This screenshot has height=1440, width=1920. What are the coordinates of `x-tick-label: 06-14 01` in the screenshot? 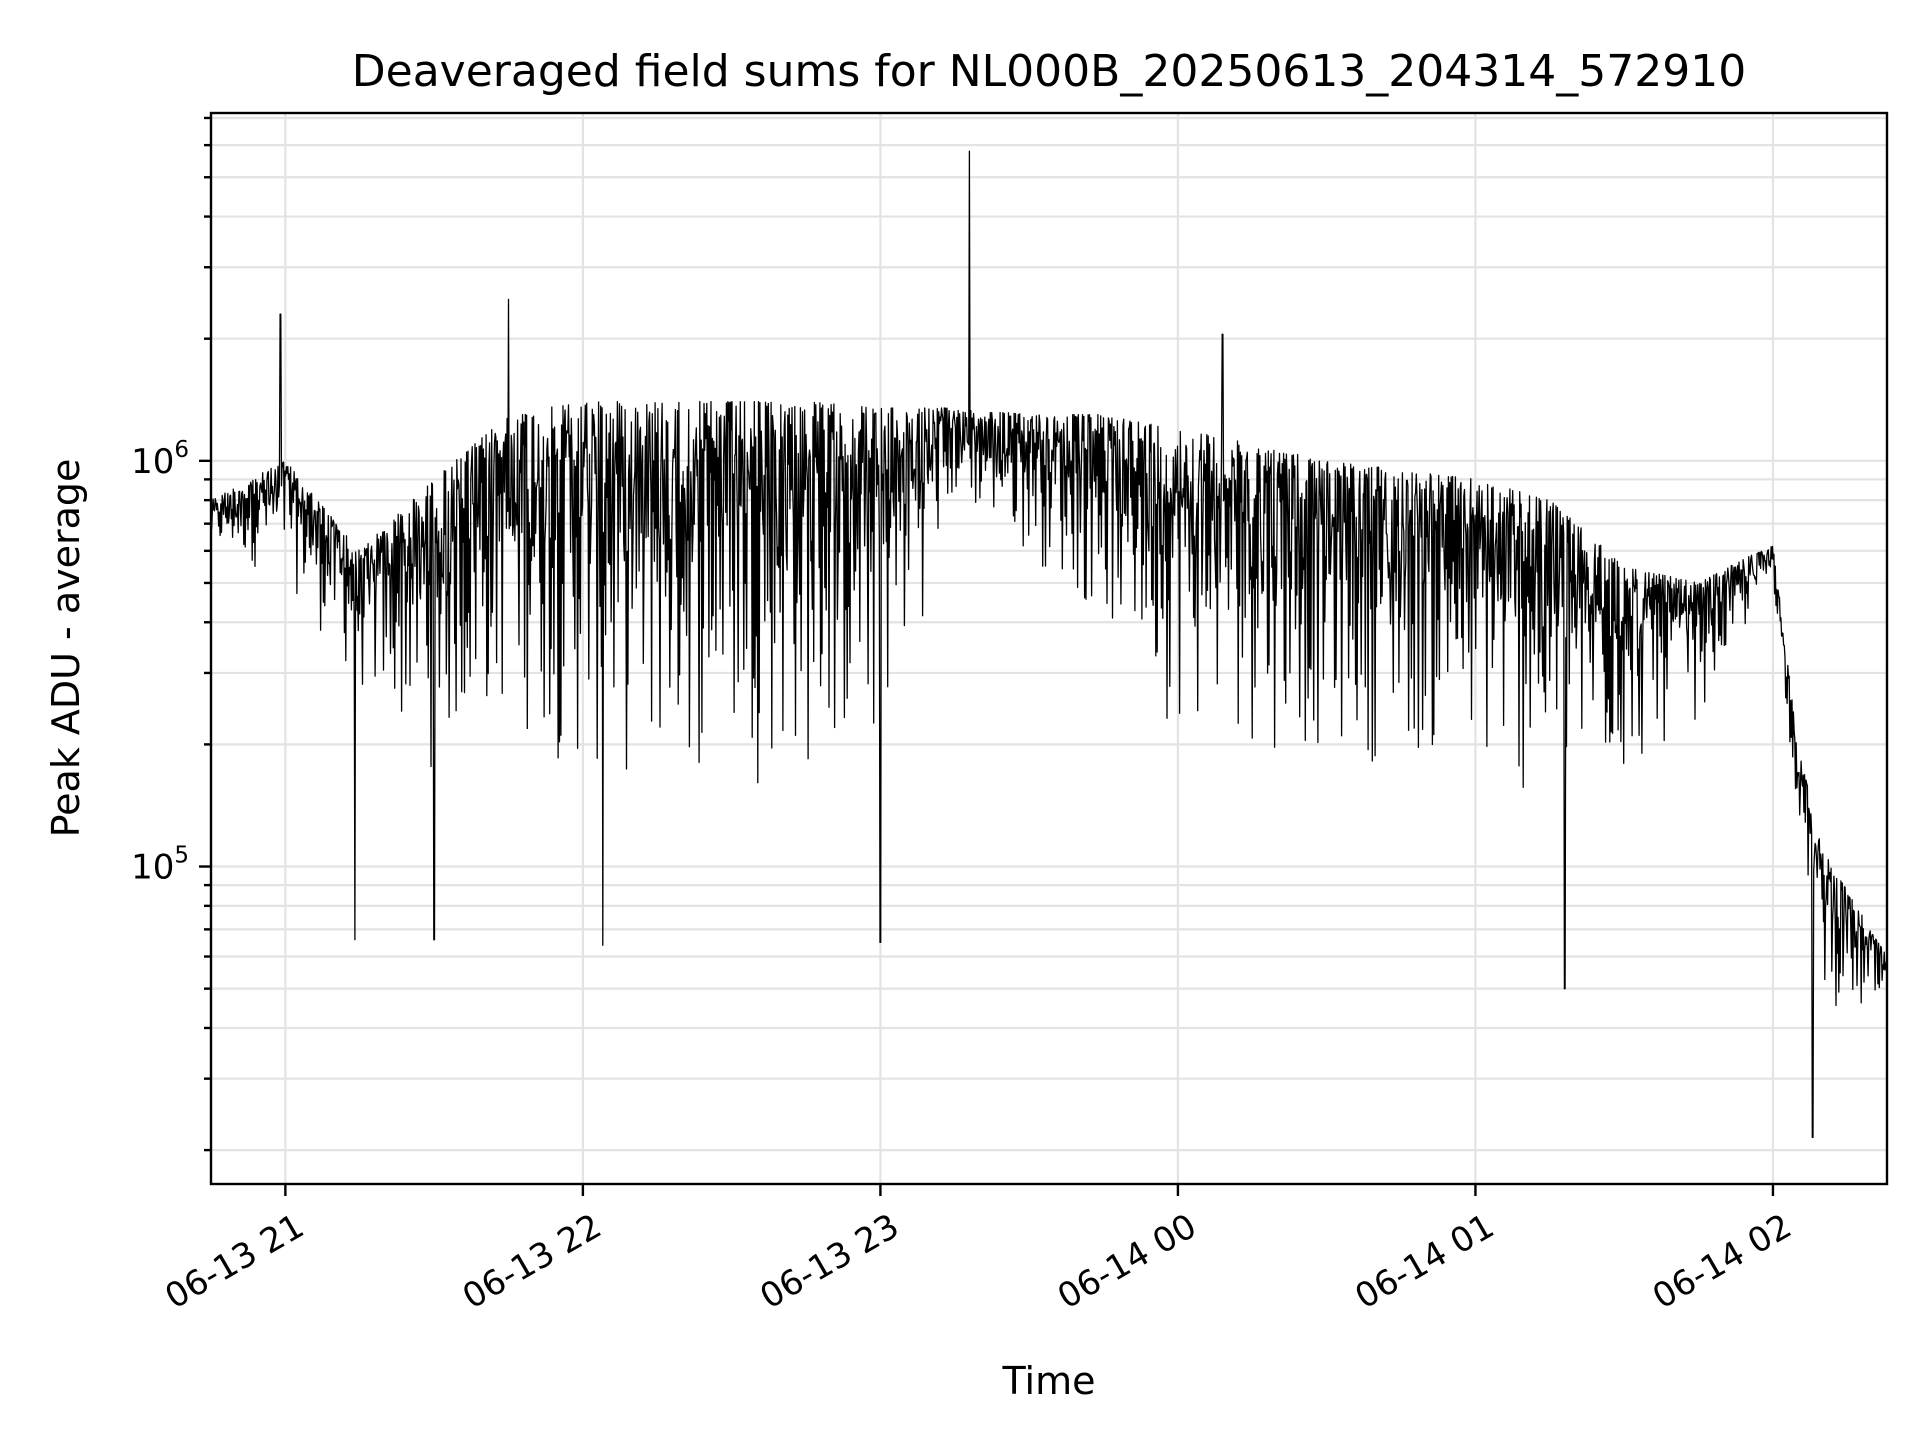 It's located at (1425, 1261).